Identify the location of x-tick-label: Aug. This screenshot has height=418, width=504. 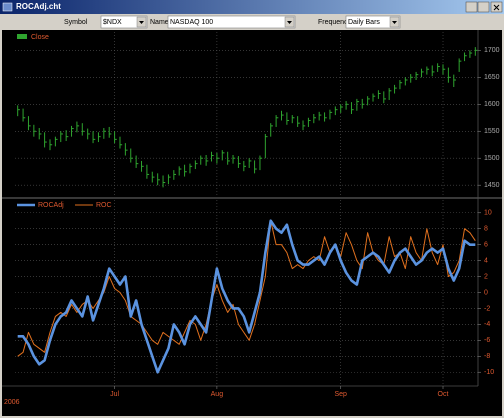
(217, 394).